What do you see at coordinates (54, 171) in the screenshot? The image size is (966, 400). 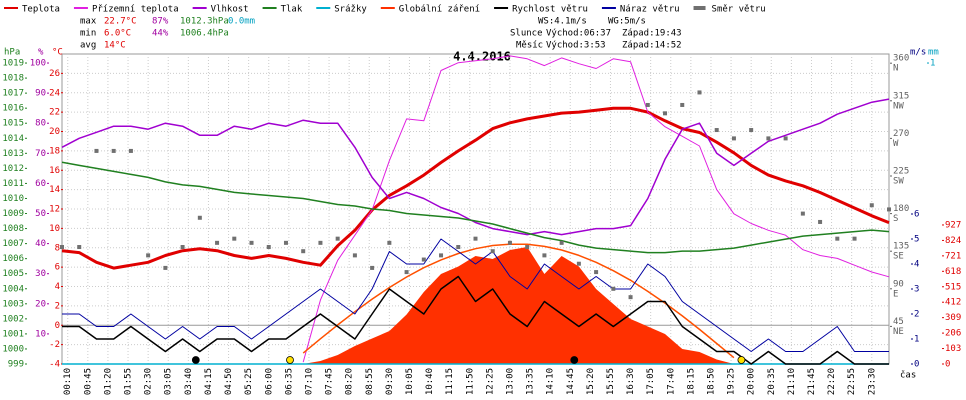 I see `y-tick-label: 16` at bounding box center [54, 171].